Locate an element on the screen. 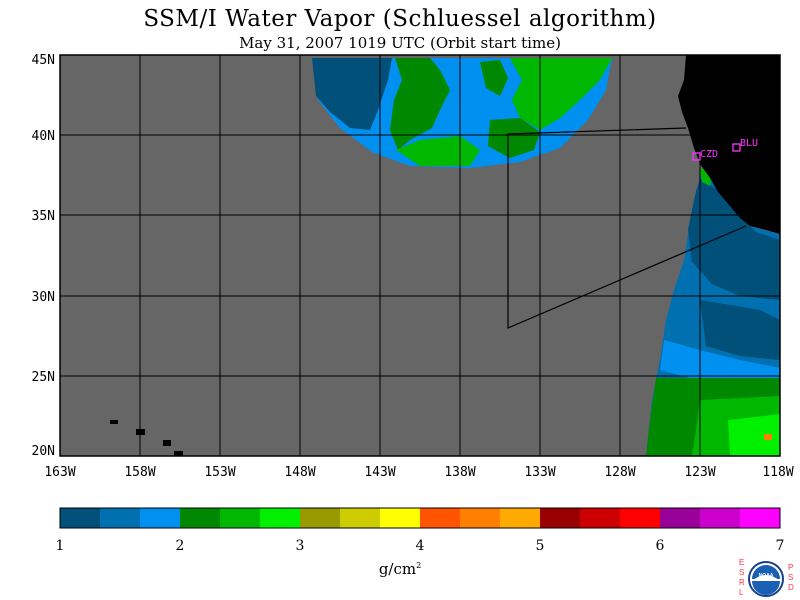 The image size is (800, 600). colorbar-frame is located at coordinates (420, 518).